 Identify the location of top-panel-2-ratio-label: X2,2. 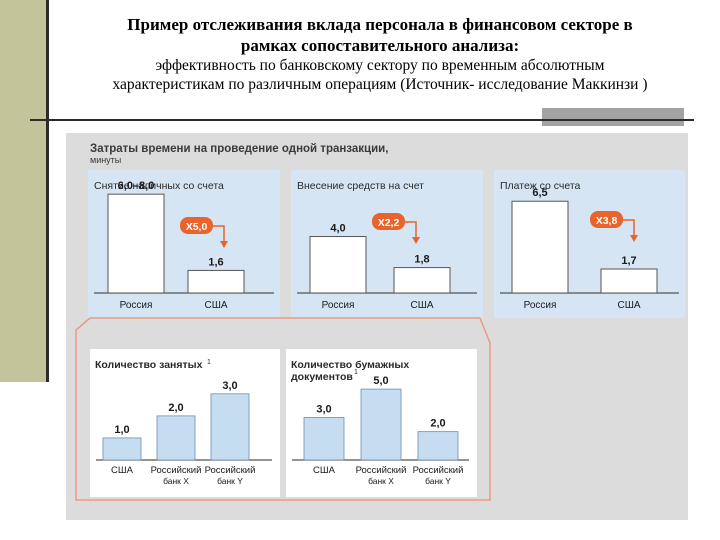
(389, 223).